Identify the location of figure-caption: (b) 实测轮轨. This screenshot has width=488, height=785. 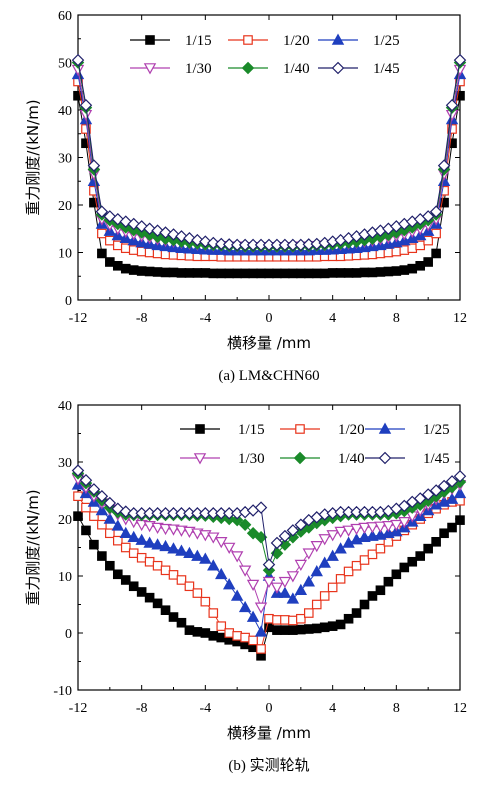
(268, 765).